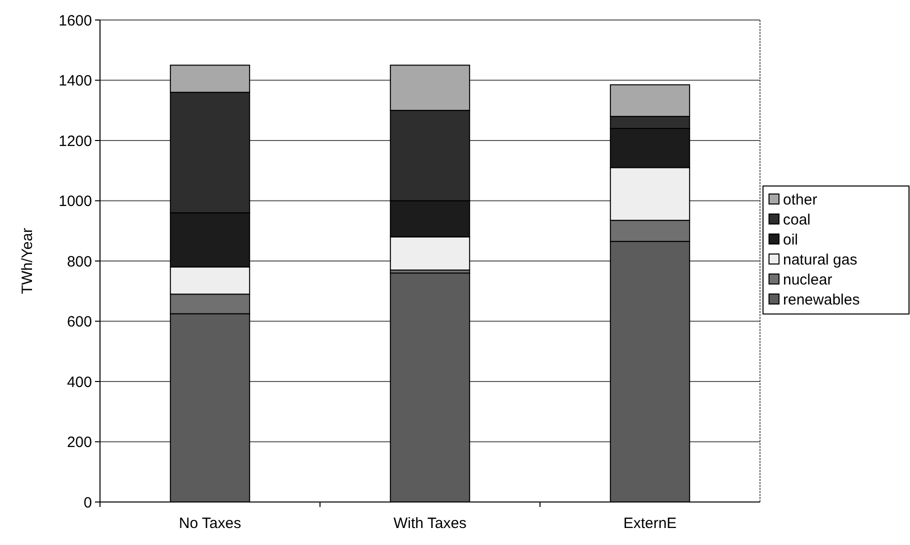 This screenshot has width=910, height=545. What do you see at coordinates (210, 523) in the screenshot?
I see `x-tick-label: No Taxes` at bounding box center [210, 523].